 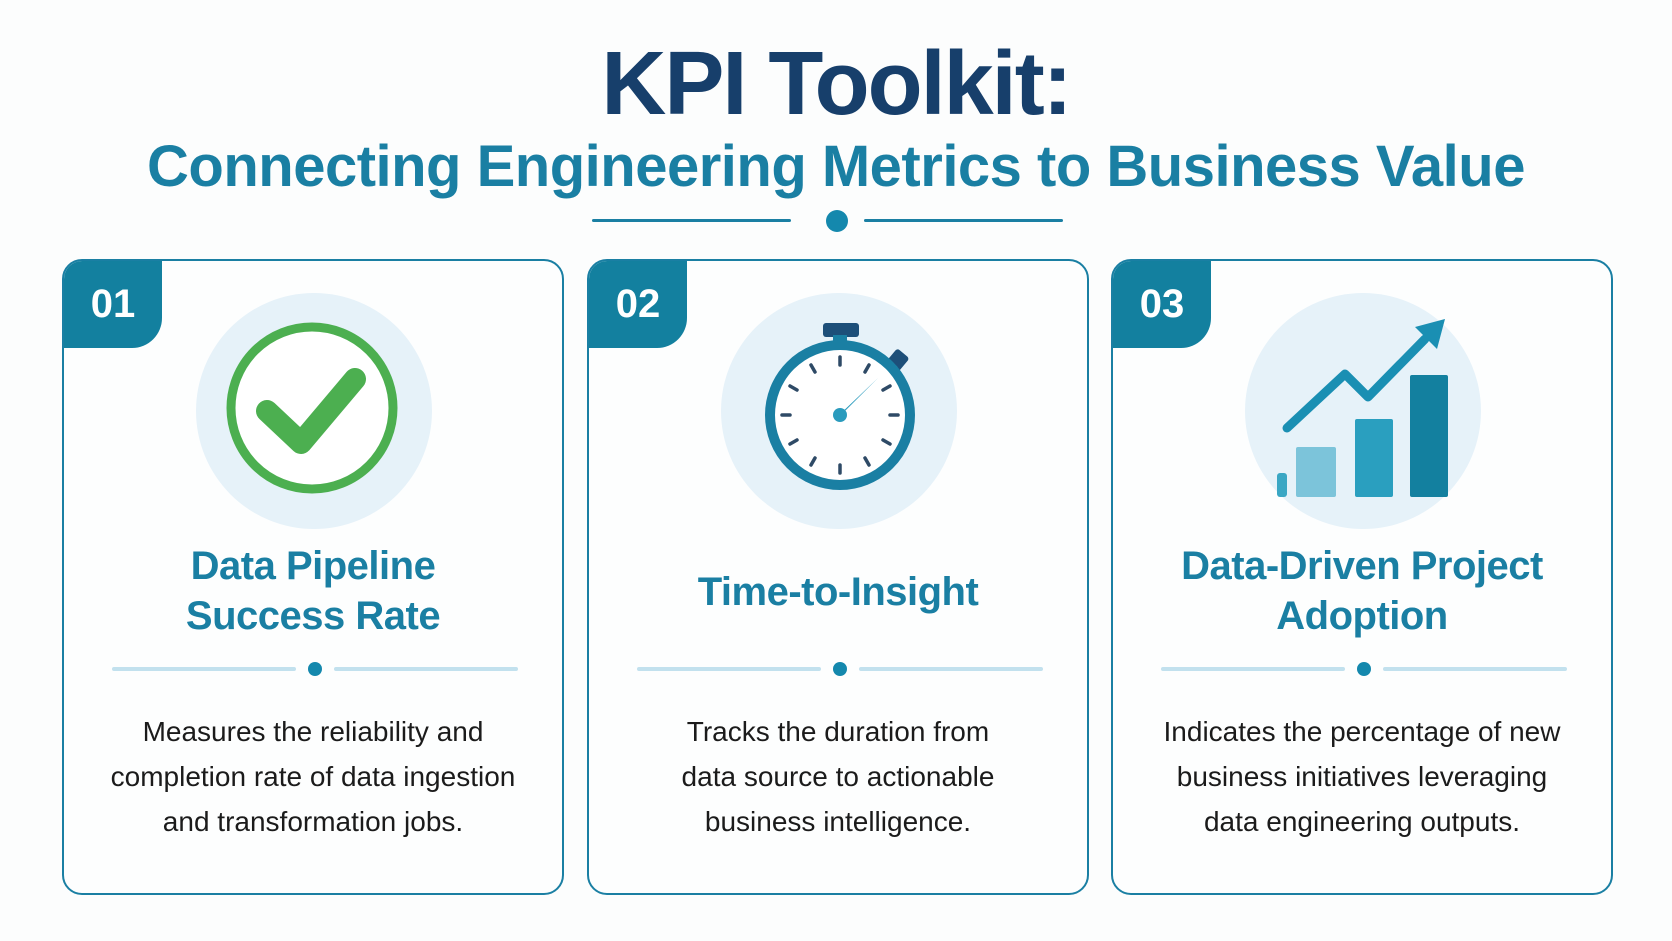 What do you see at coordinates (1362, 408) in the screenshot?
I see `growth-chart-icon` at bounding box center [1362, 408].